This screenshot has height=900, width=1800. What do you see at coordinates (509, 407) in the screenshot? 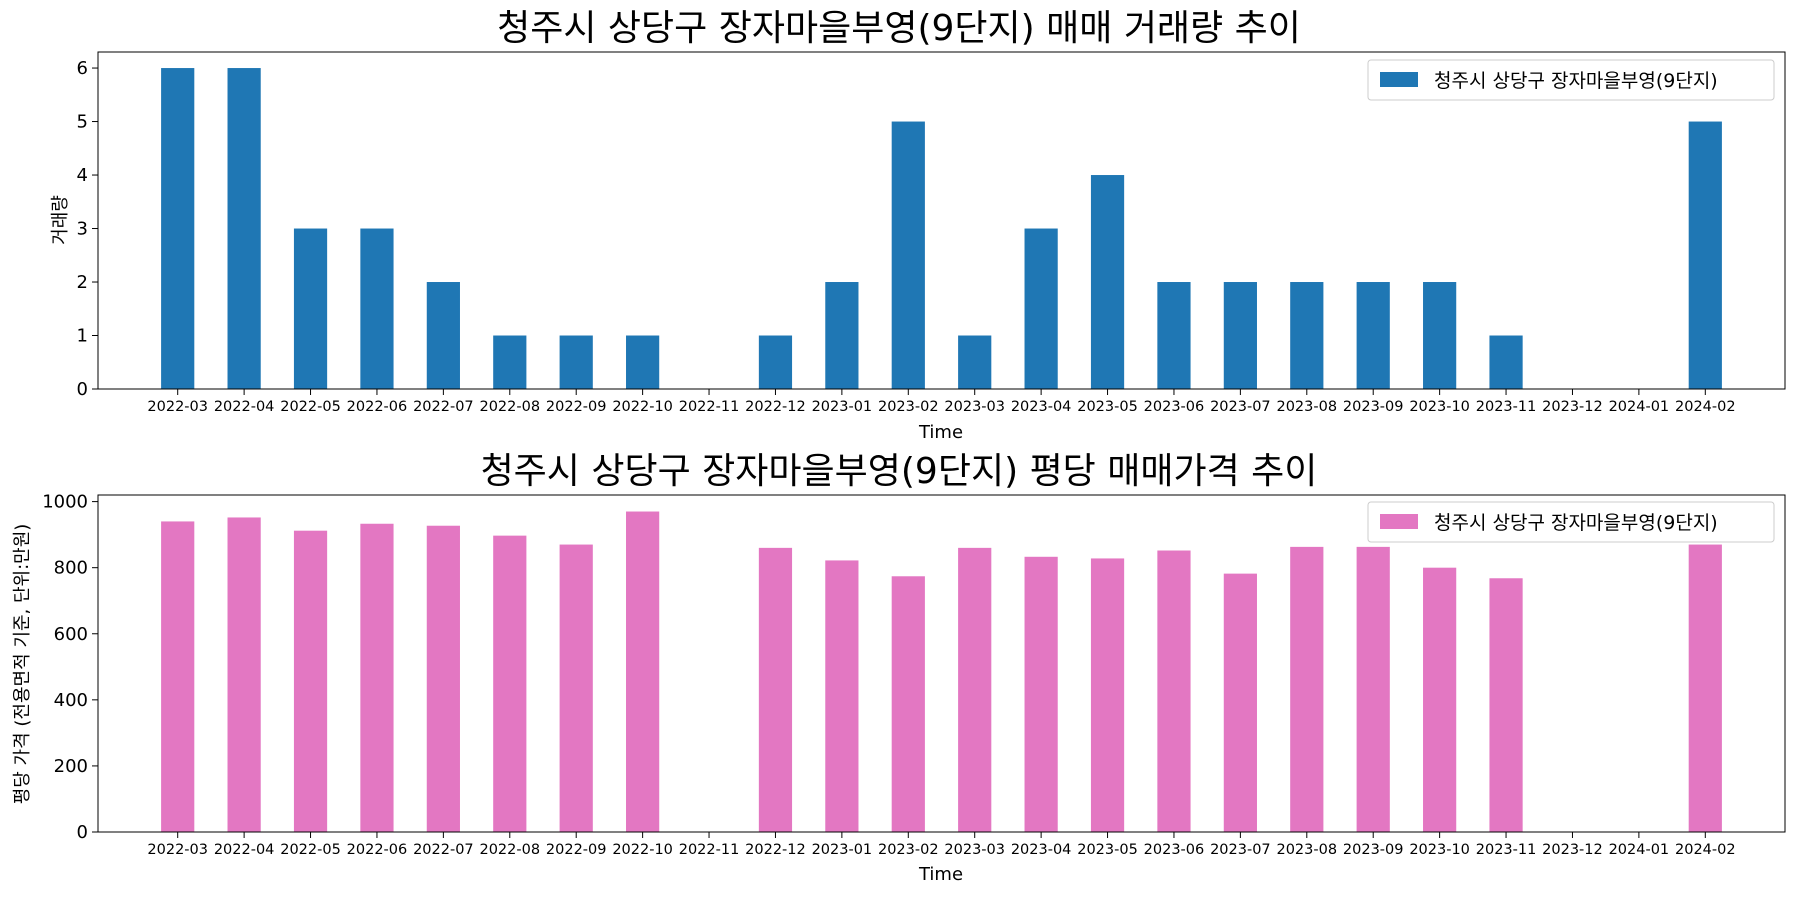
I see `x-tick-label: 2022-08` at bounding box center [509, 407].